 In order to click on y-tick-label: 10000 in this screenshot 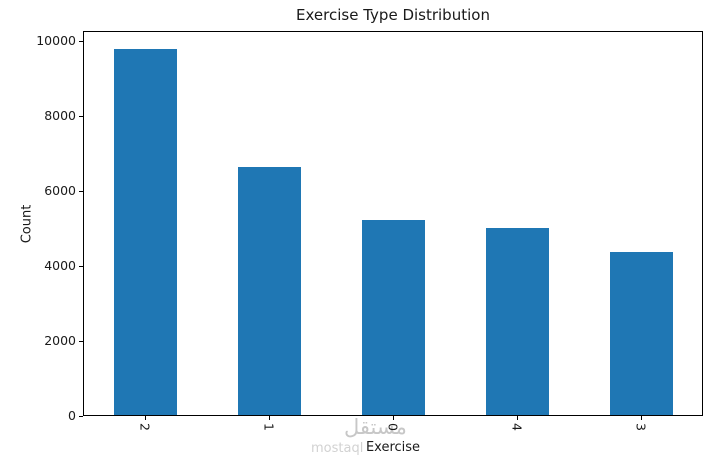, I will do `click(56, 40)`.